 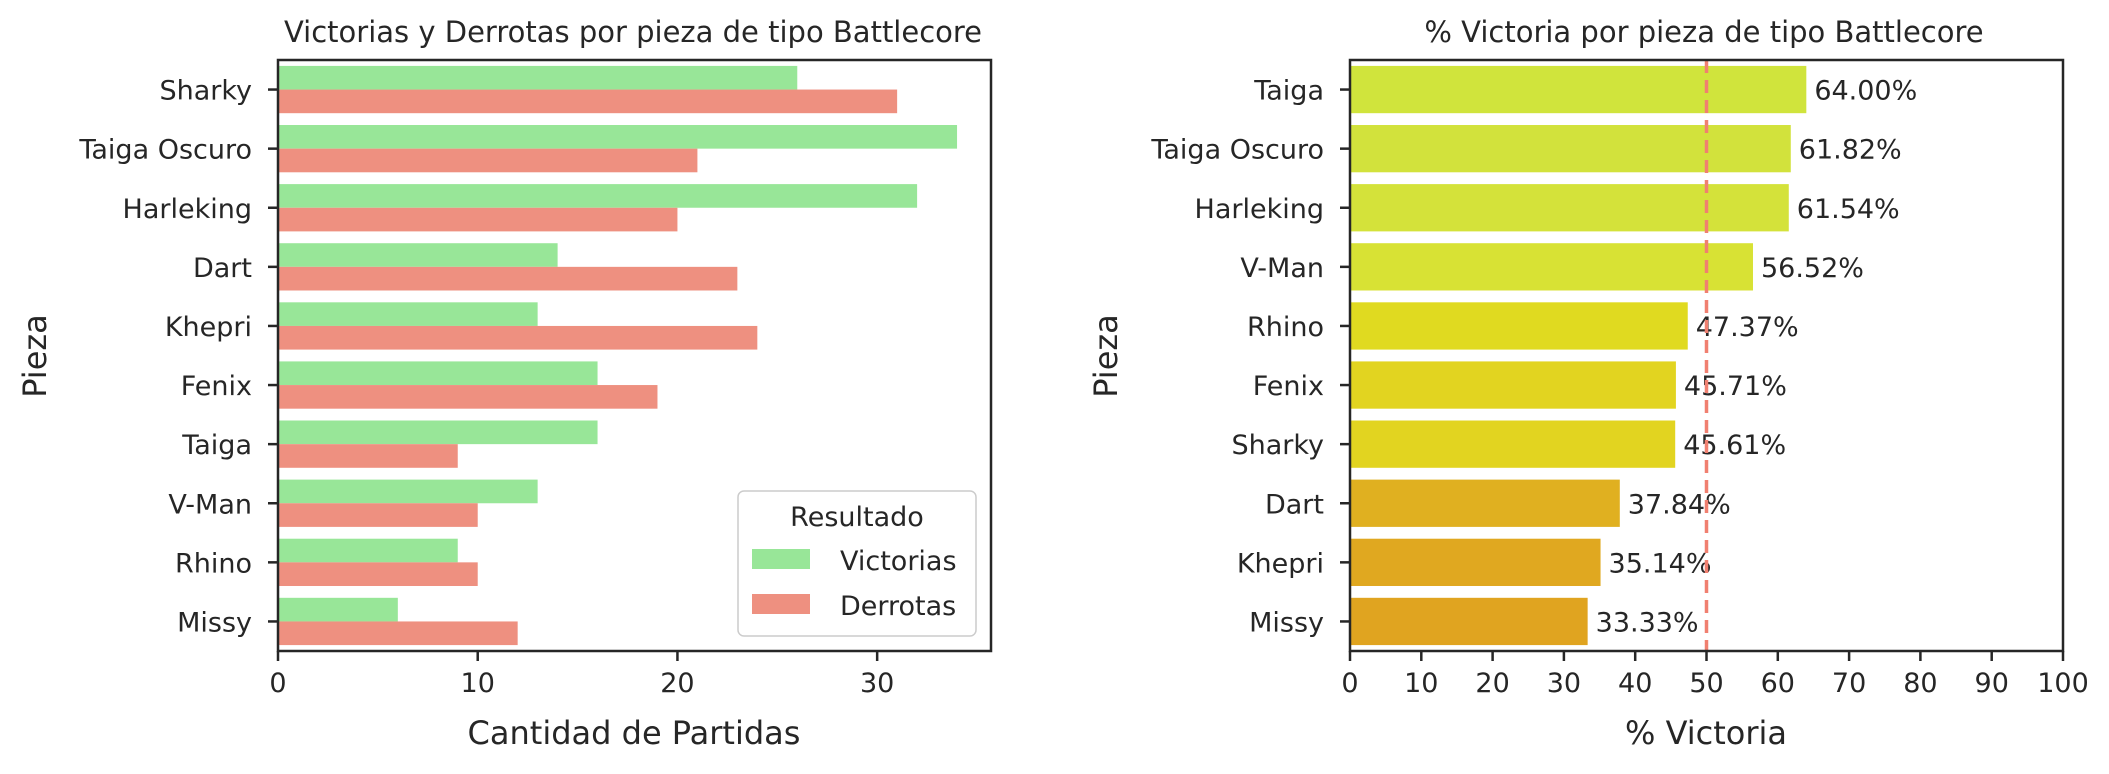 What do you see at coordinates (378, 574) in the screenshot?
I see `bar-derrotas-rhino` at bounding box center [378, 574].